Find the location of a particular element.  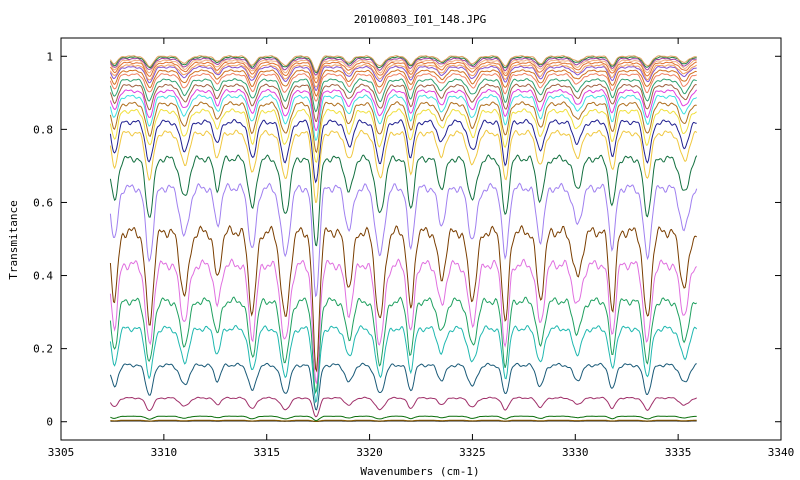

y-axis-label: Transmitance is located at coordinates (13, 239).